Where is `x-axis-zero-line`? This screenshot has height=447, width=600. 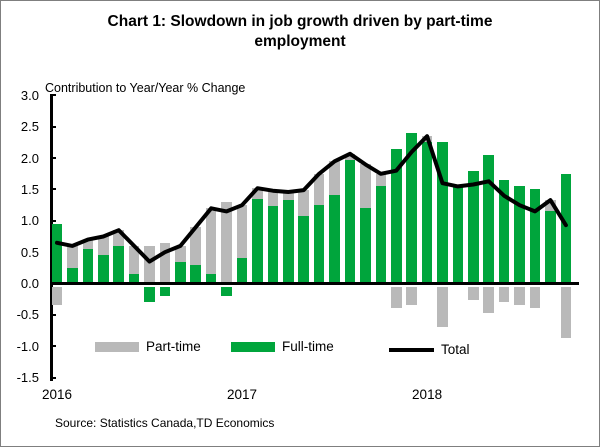
x-axis-zero-line is located at coordinates (315, 283).